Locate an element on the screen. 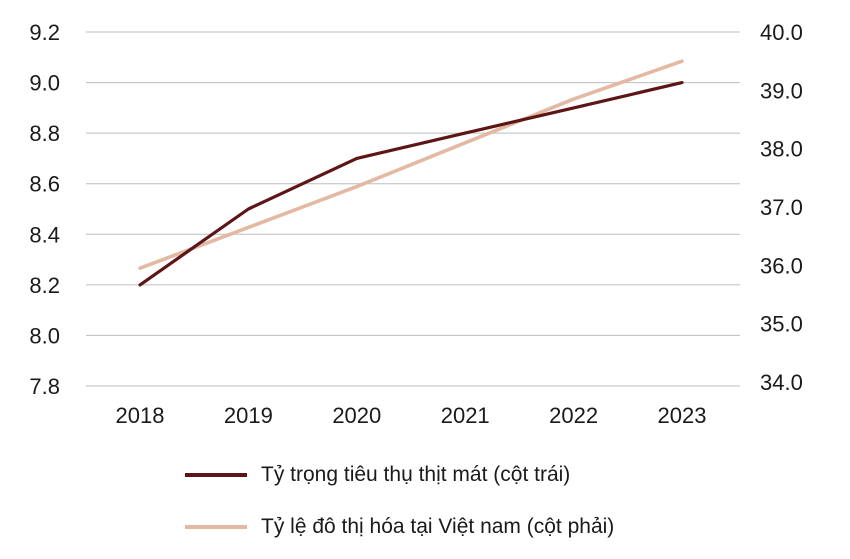 The width and height of the screenshot is (850, 559). right-tick-label: 40.0 is located at coordinates (781, 32).